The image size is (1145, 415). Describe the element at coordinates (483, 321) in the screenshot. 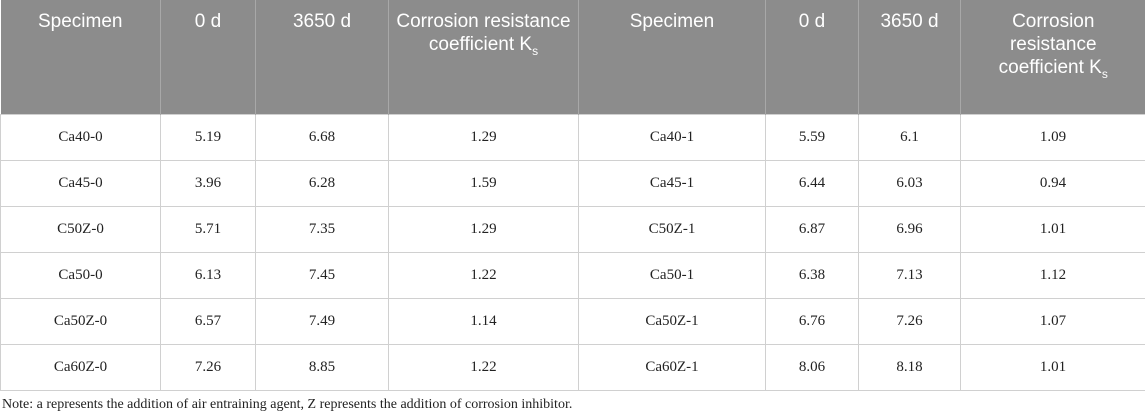

I see `value-cell: 1.14` at that location.